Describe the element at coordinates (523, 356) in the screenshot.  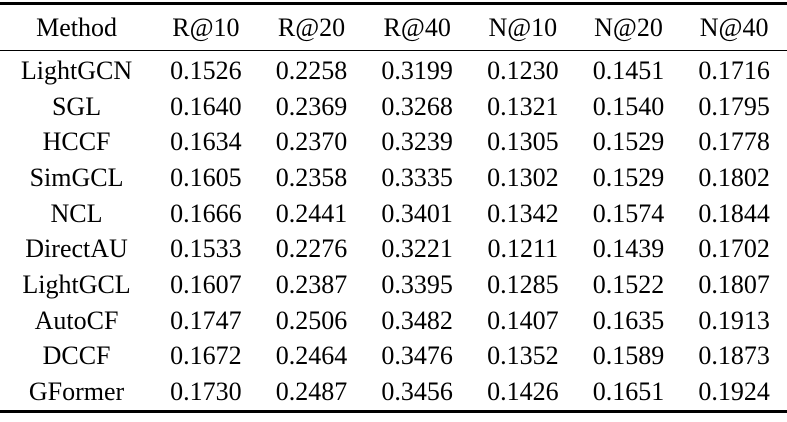
I see `metric-cell: 0.1352` at that location.